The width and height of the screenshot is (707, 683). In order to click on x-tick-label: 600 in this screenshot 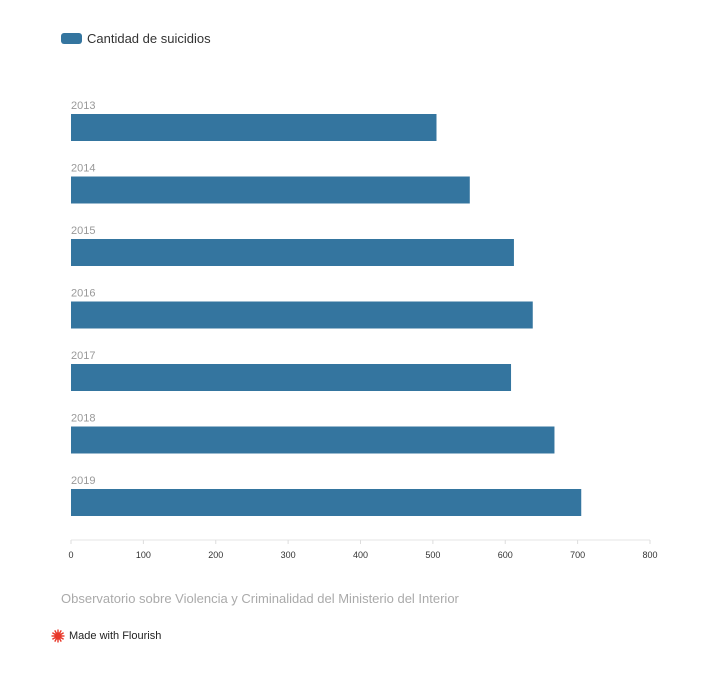, I will do `click(505, 555)`.